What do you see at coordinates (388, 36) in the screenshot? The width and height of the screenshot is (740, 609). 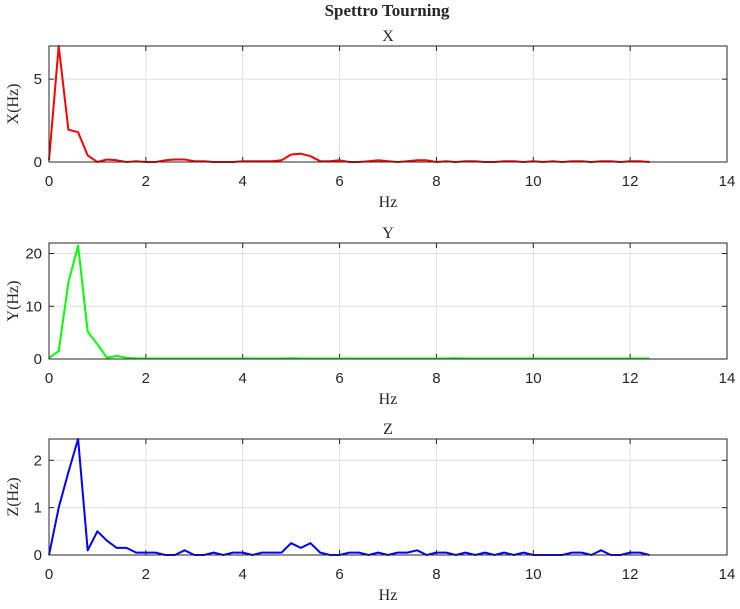 I see `chart-title: X` at bounding box center [388, 36].